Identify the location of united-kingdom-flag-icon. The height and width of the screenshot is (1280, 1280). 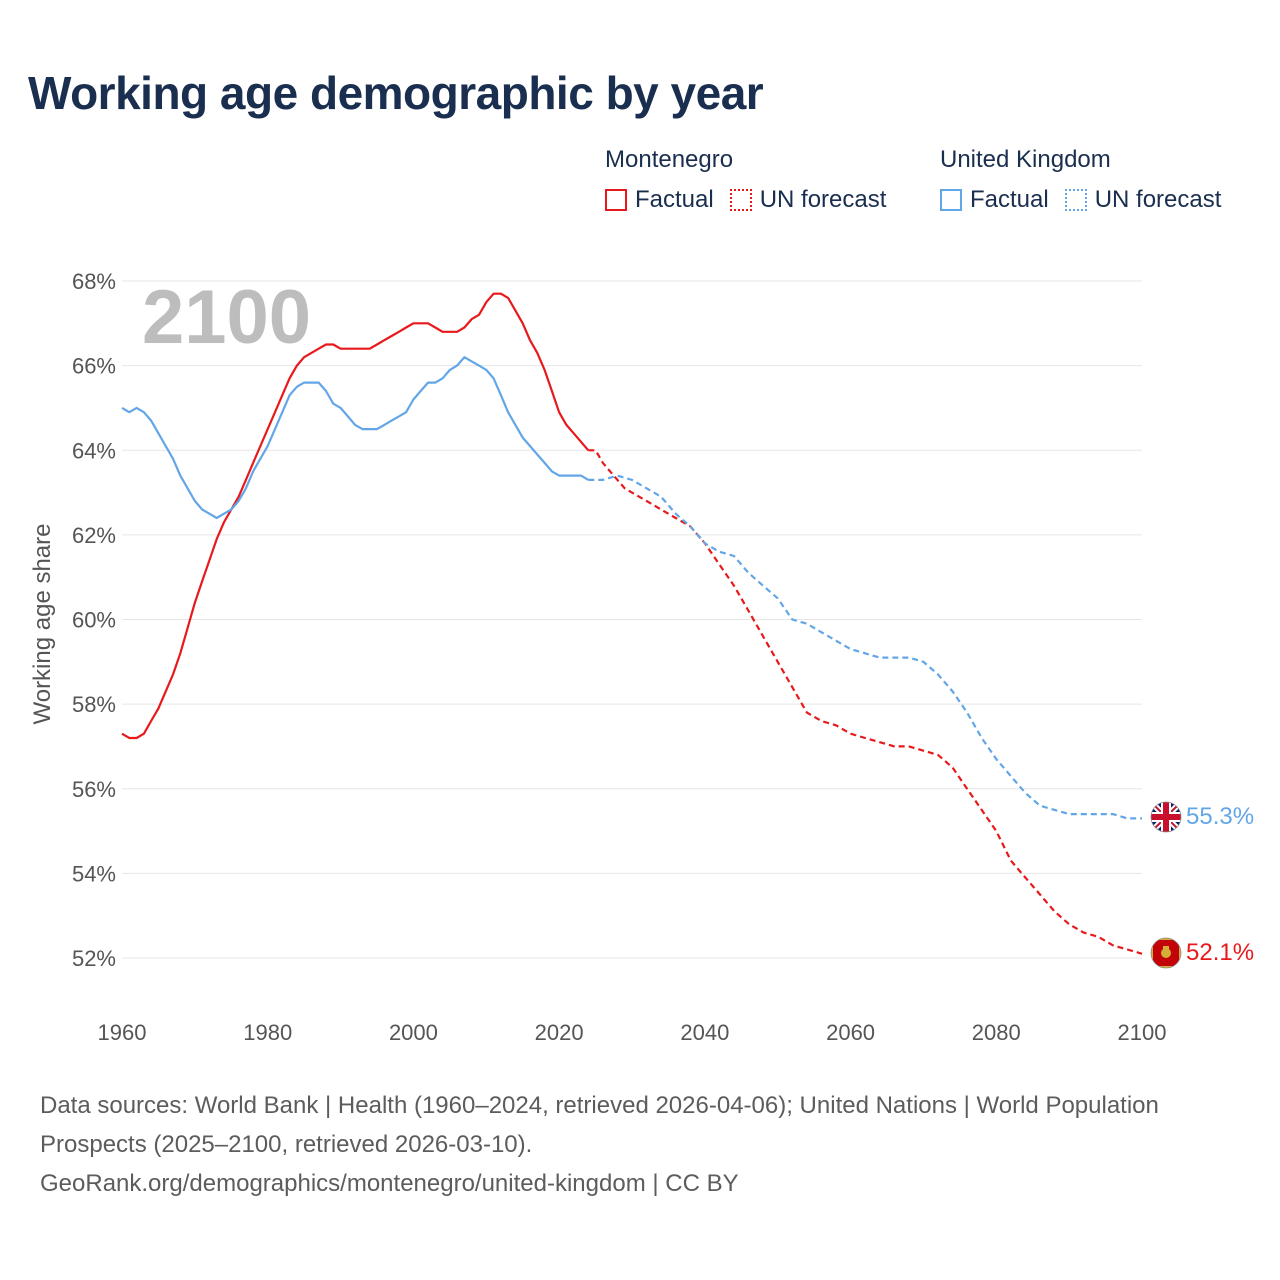
(1166, 817).